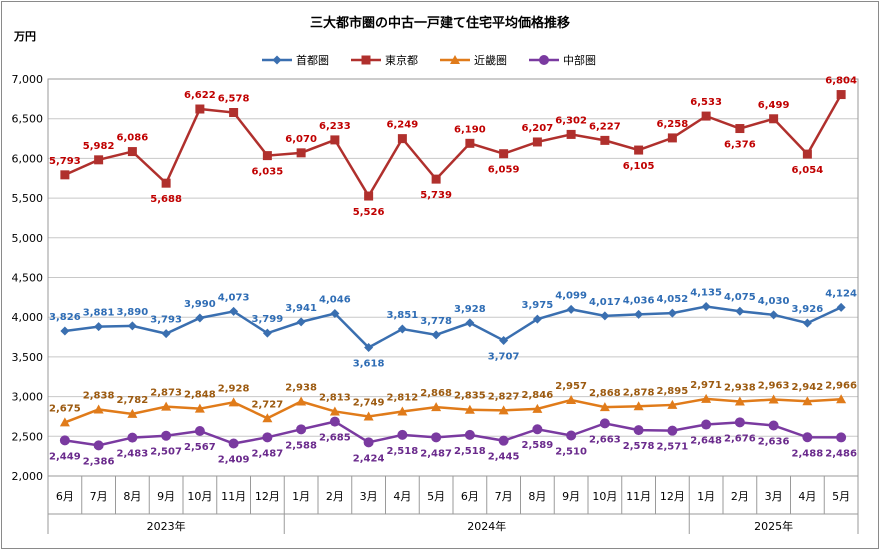  Describe the element at coordinates (706, 385) in the screenshot. I see `data-label: 2,971` at that location.